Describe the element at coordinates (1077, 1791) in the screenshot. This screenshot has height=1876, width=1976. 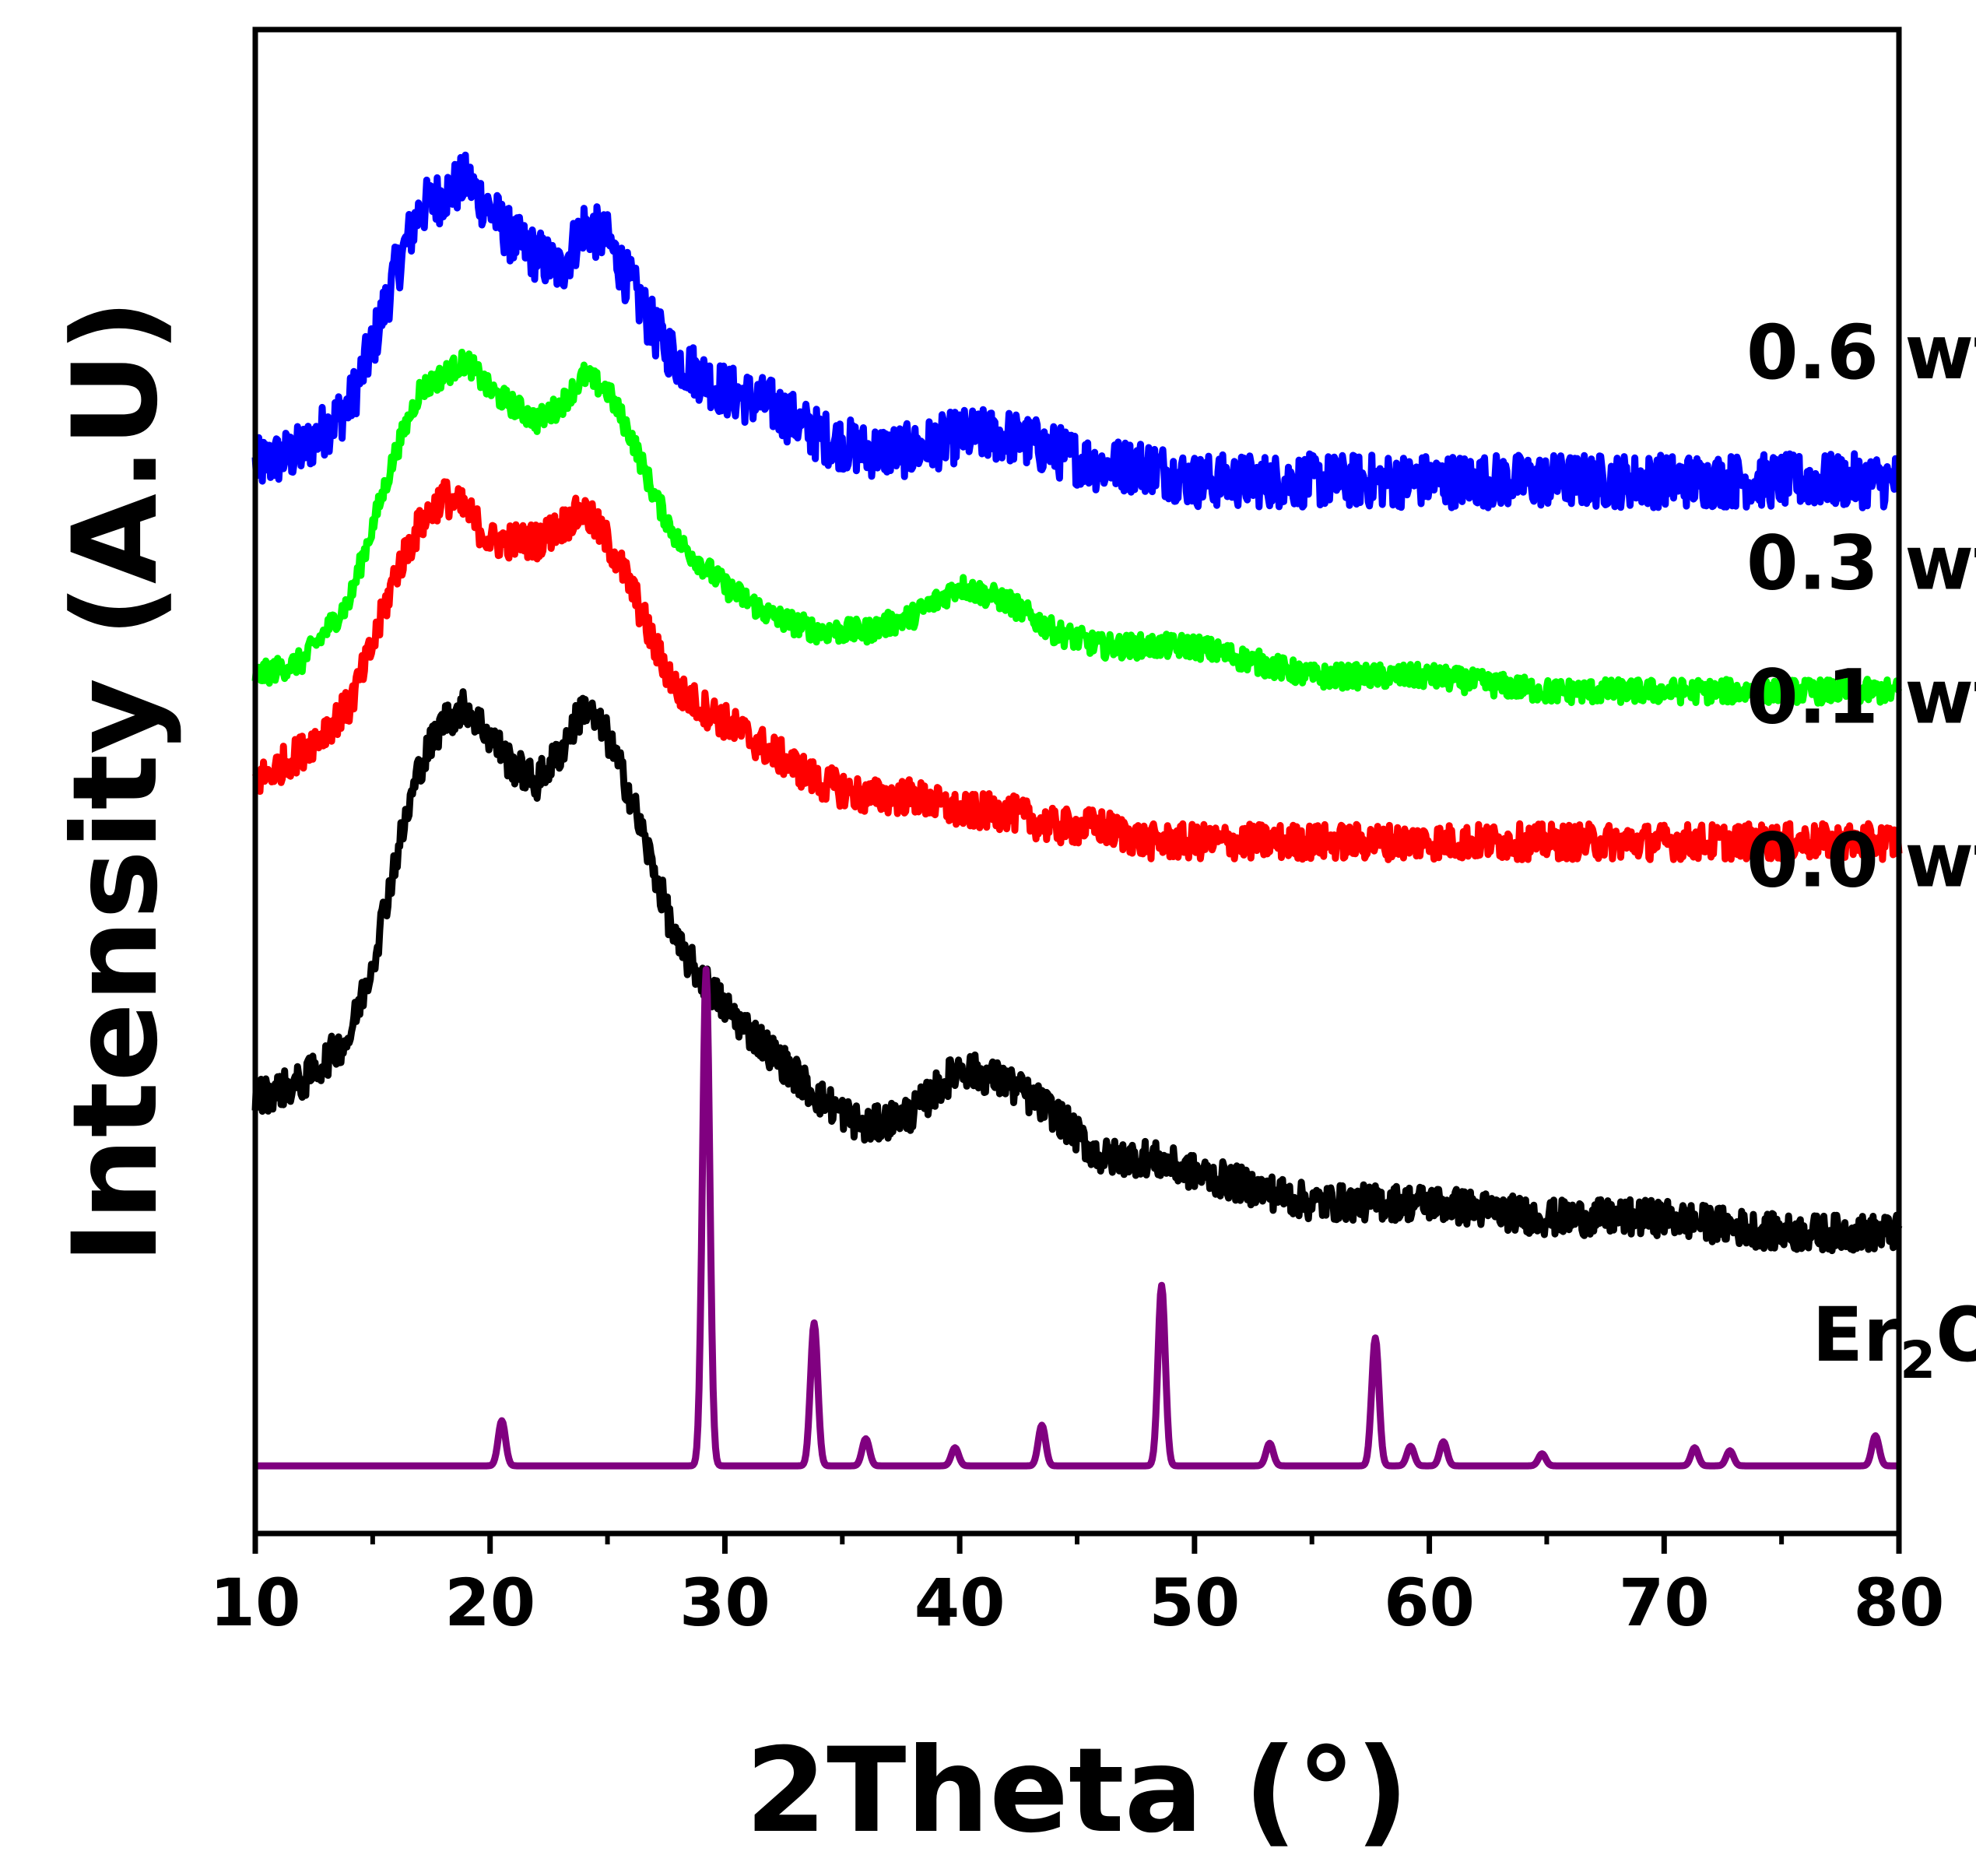
I see `x-axis-title: 2Theta (°)` at that location.